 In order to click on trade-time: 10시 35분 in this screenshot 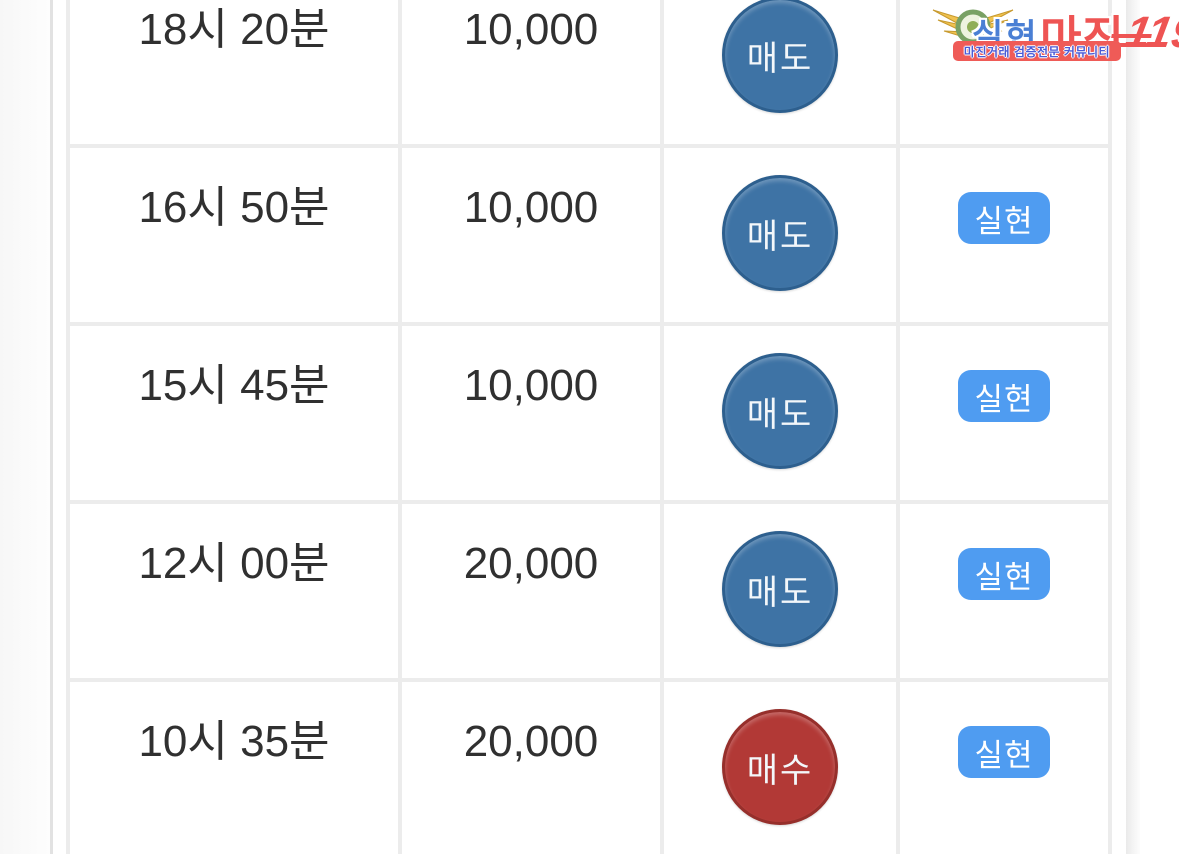, I will do `click(234, 768)`.